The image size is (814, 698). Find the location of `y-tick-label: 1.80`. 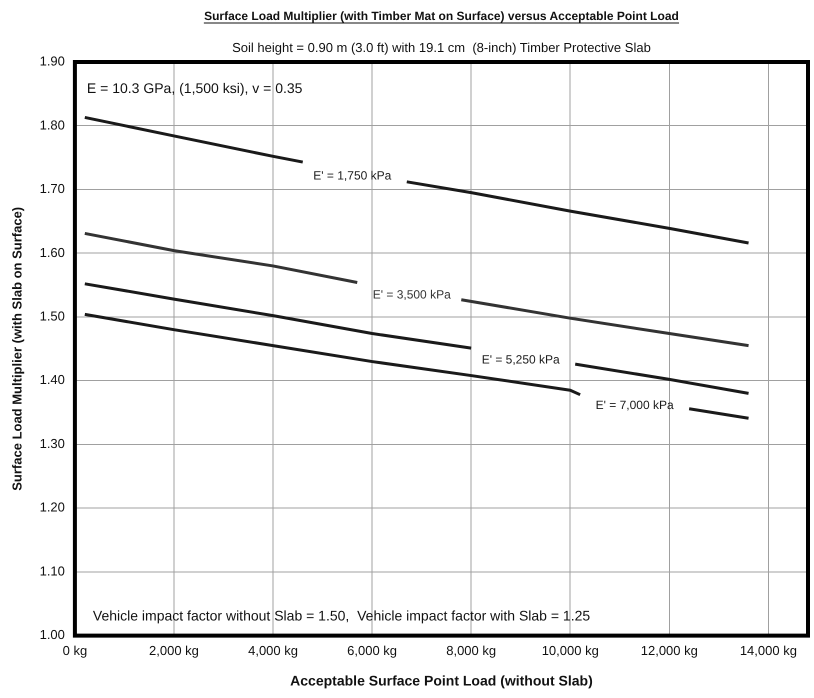

y-tick-label: 1.80 is located at coordinates (52, 124).